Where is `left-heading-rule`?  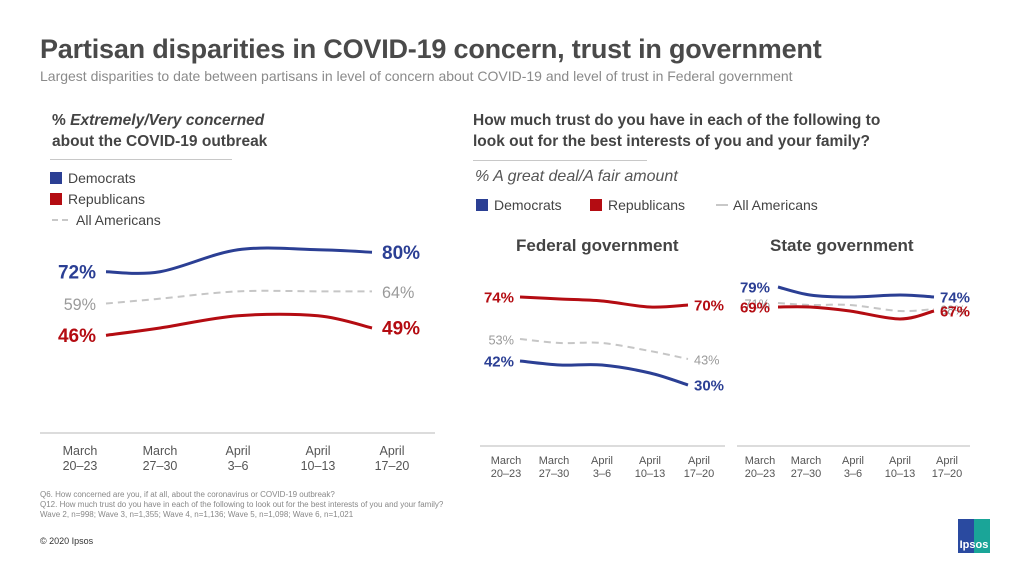
left-heading-rule is located at coordinates (141, 159).